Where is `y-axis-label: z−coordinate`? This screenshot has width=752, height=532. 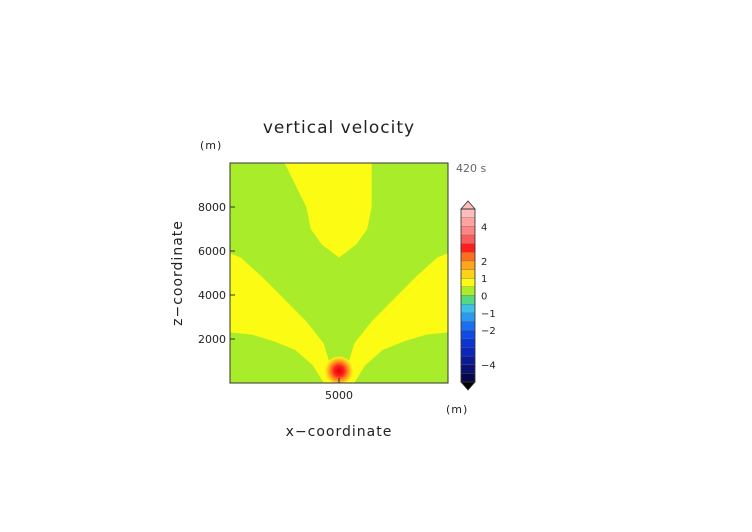 y-axis-label: z−coordinate is located at coordinates (178, 273).